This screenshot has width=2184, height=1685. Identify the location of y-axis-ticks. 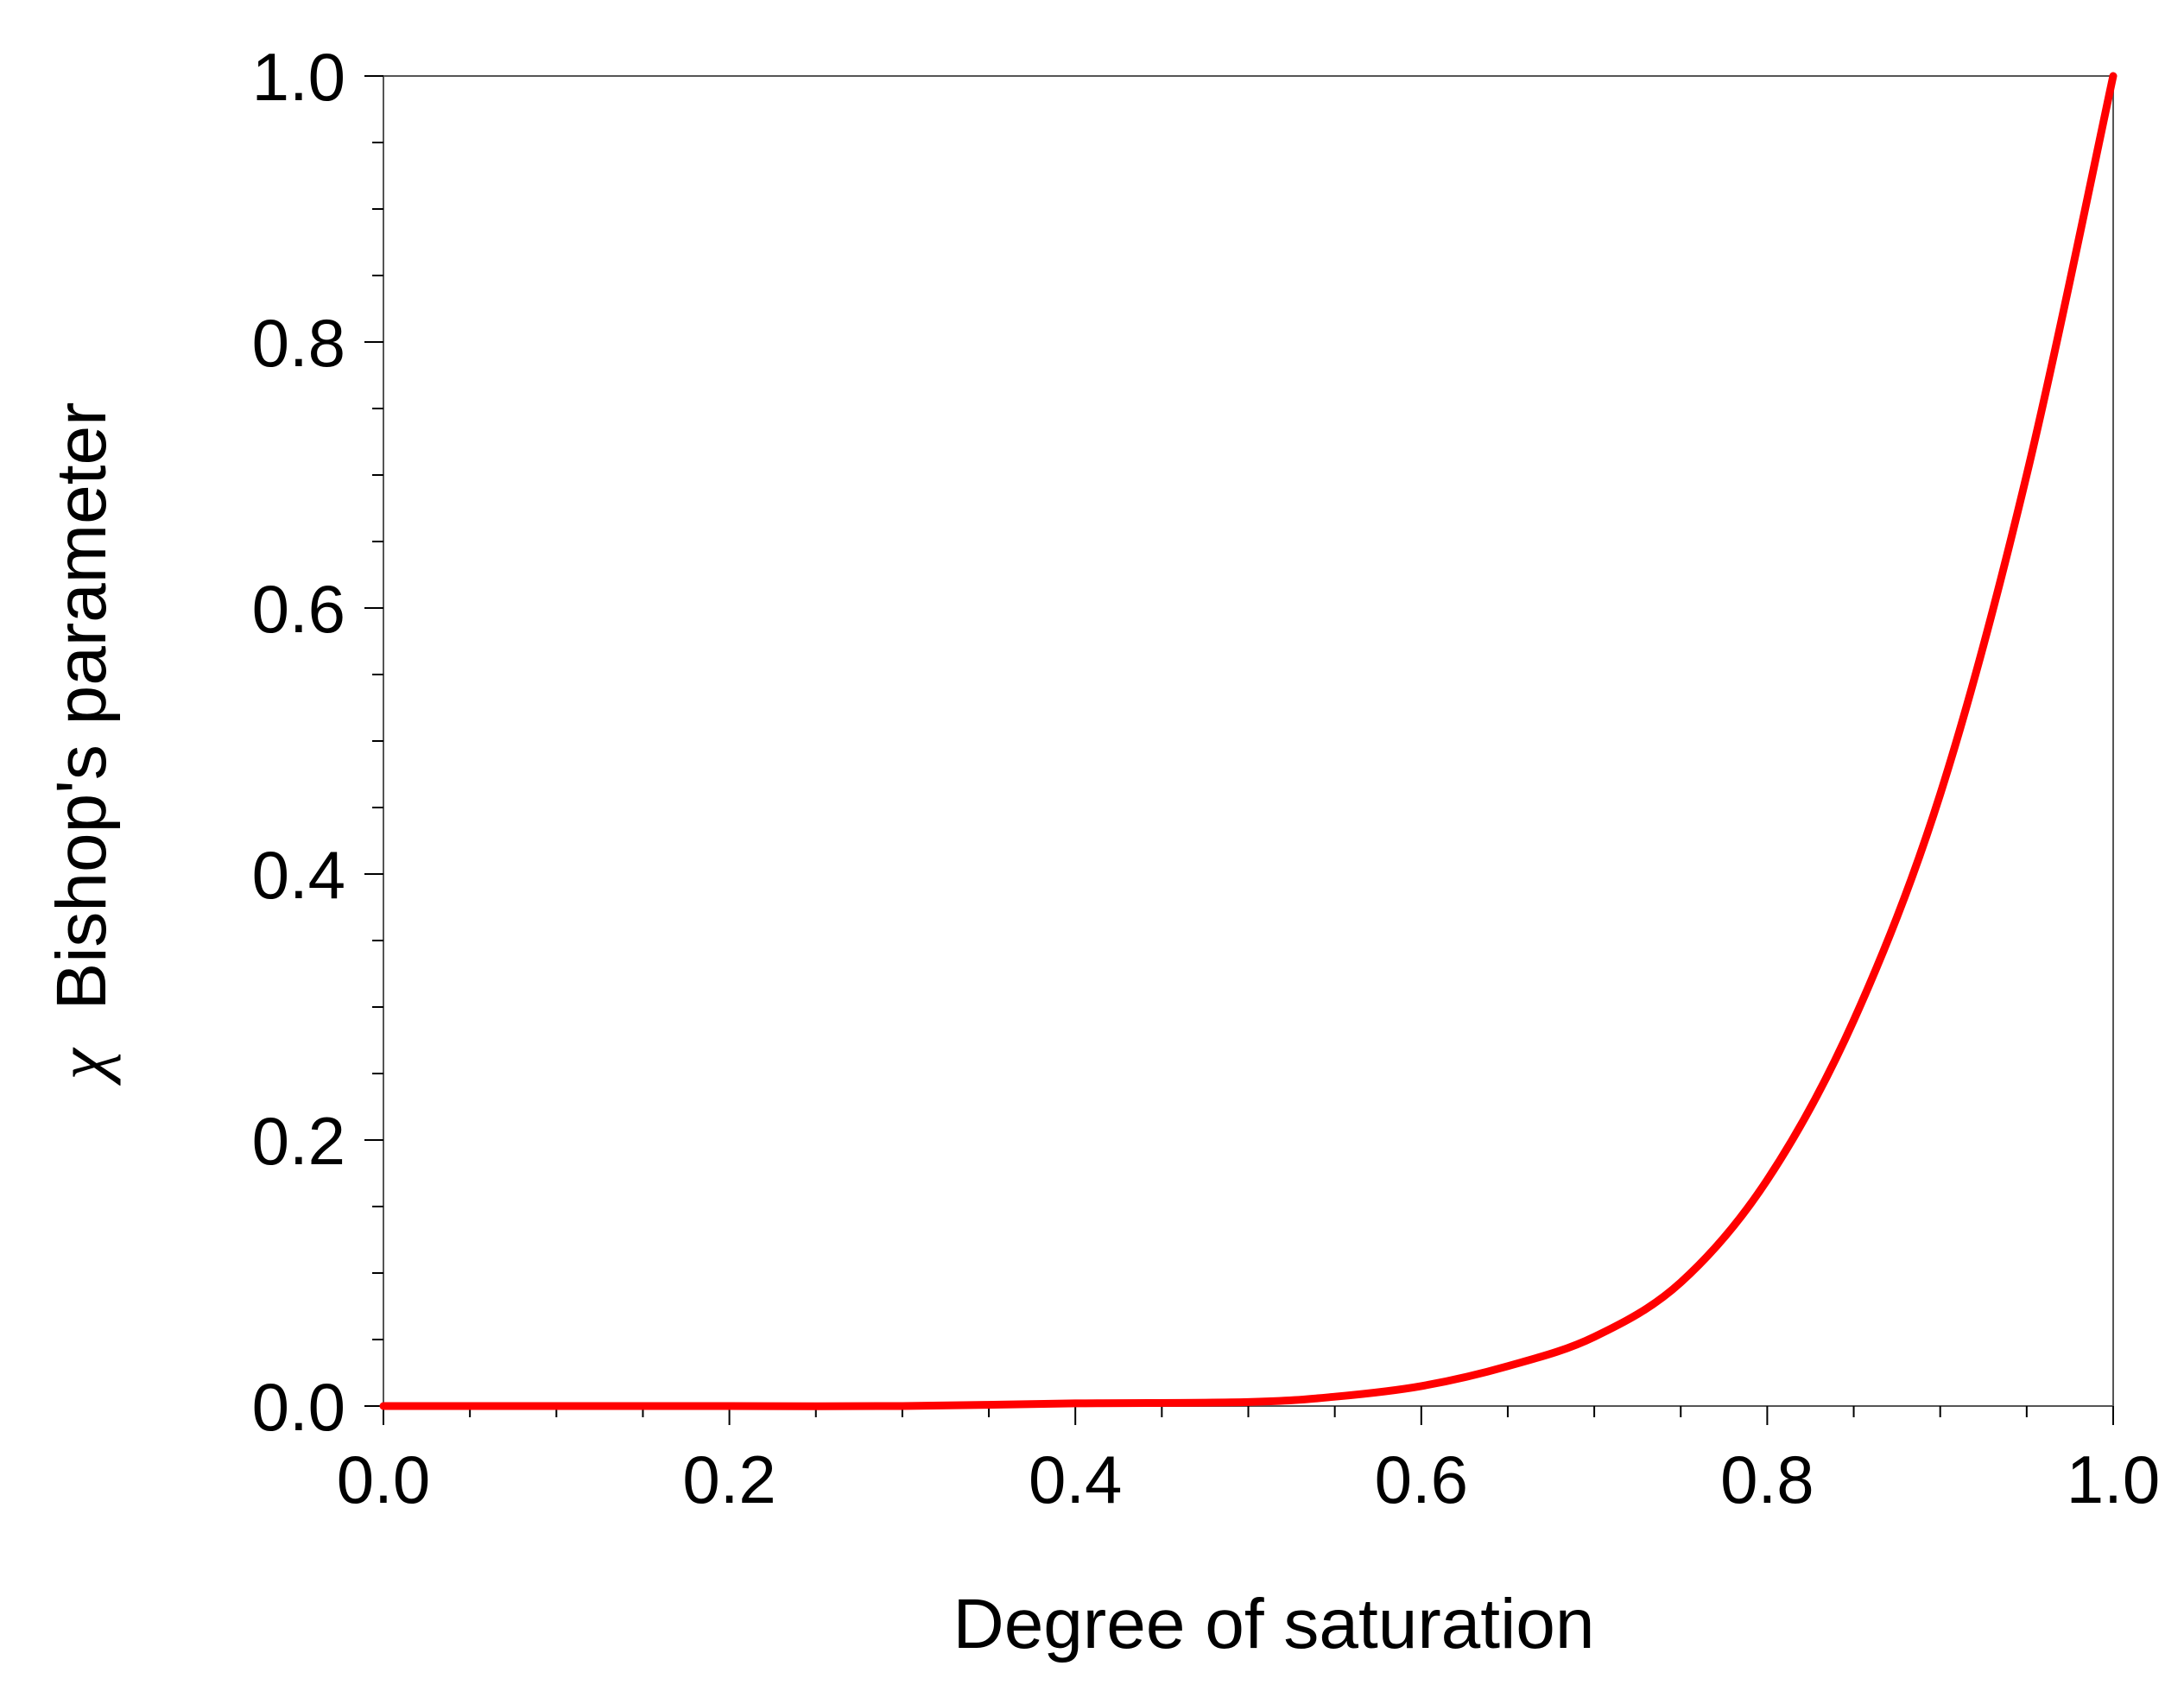
(374, 741).